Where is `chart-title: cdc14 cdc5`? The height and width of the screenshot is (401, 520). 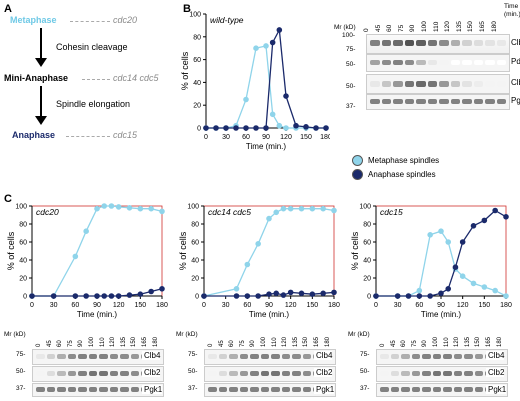 chart-title: cdc14 cdc5 is located at coordinates (229, 212).